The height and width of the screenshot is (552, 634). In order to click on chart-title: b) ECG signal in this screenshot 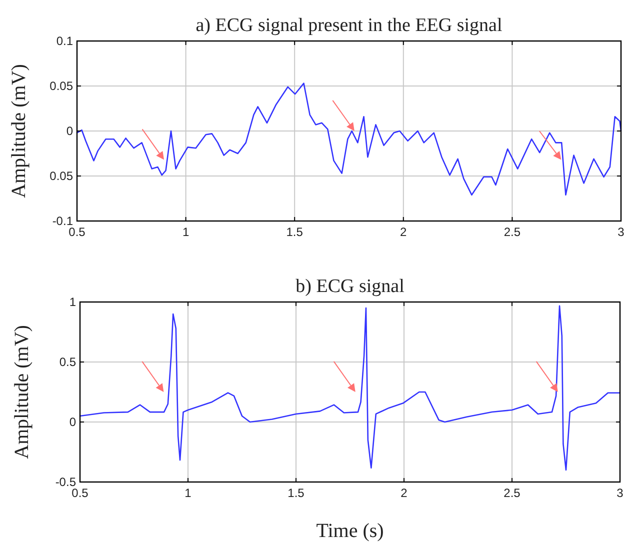, I will do `click(350, 286)`.